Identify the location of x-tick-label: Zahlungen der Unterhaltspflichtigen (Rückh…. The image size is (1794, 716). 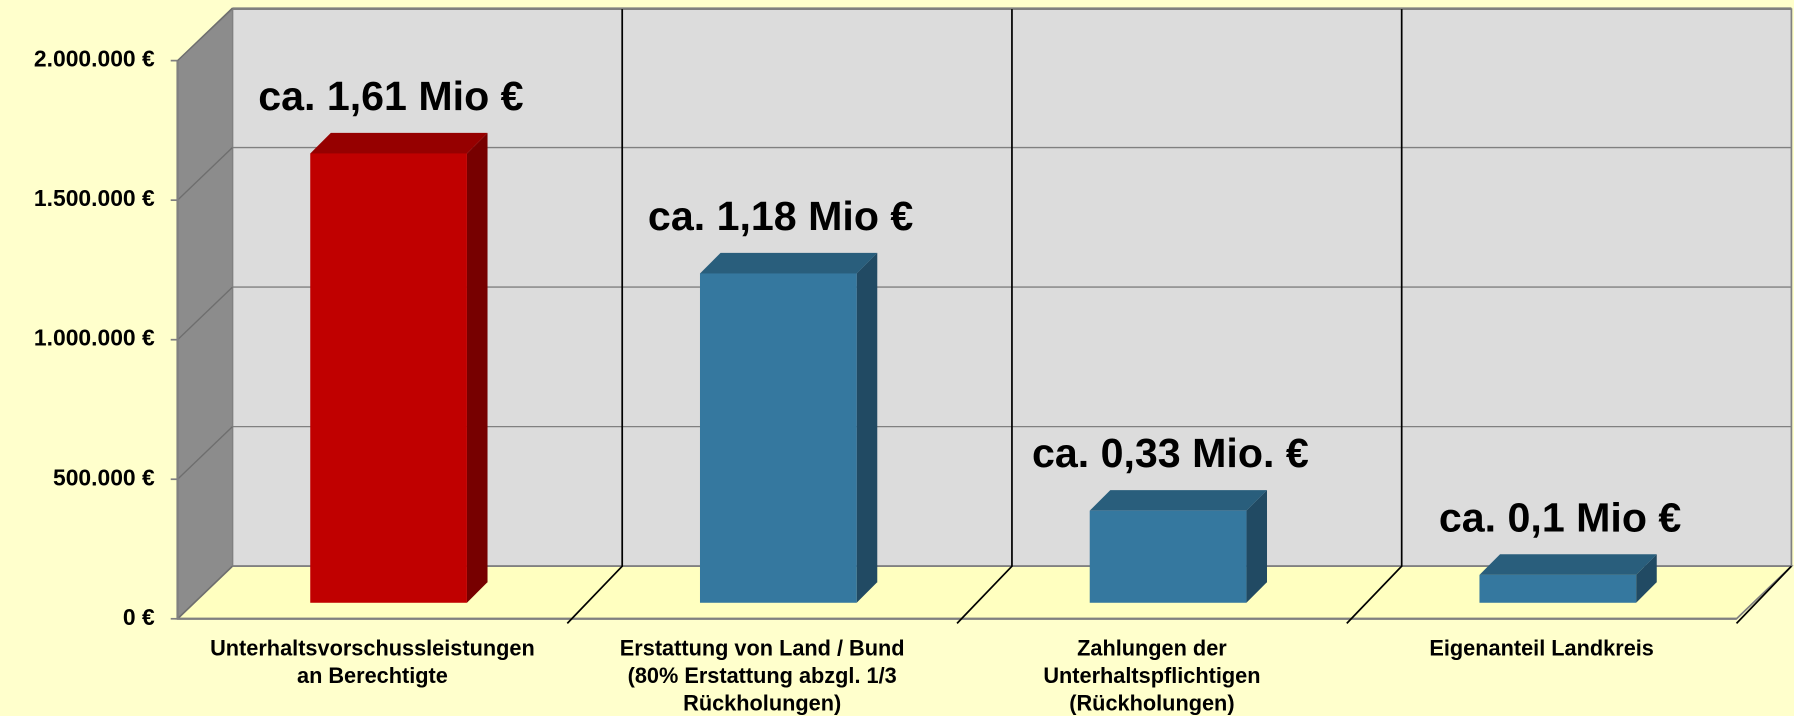
(1151, 675).